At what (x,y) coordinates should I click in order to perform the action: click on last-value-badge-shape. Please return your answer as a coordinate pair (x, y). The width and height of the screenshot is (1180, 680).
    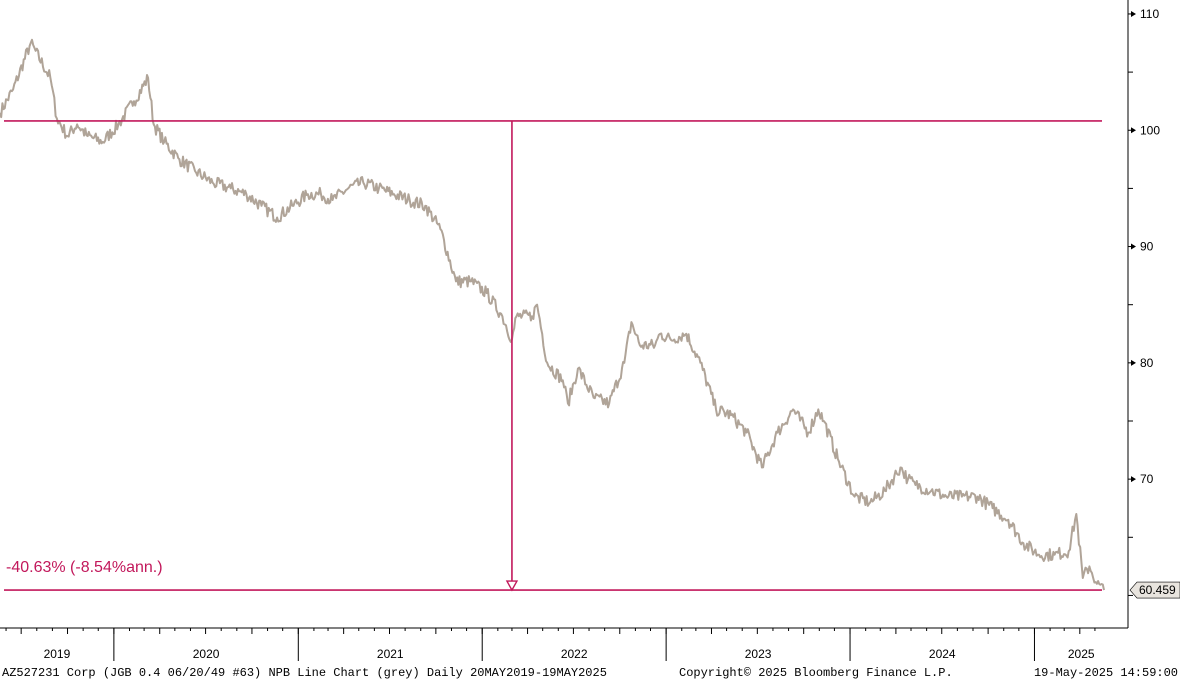
    Looking at the image, I should click on (1154, 590).